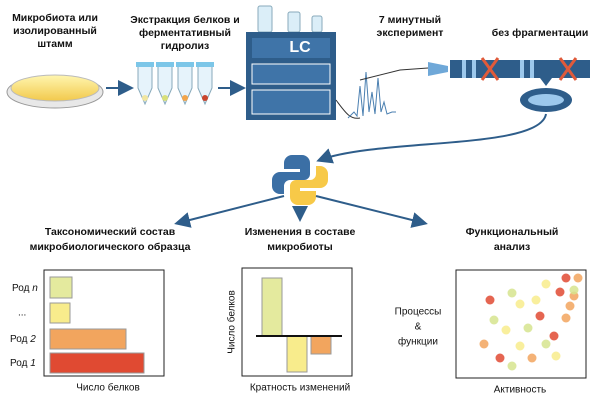 This screenshot has width=600, height=398. What do you see at coordinates (509, 84) in the screenshot?
I see `mass-spectrometer` at bounding box center [509, 84].